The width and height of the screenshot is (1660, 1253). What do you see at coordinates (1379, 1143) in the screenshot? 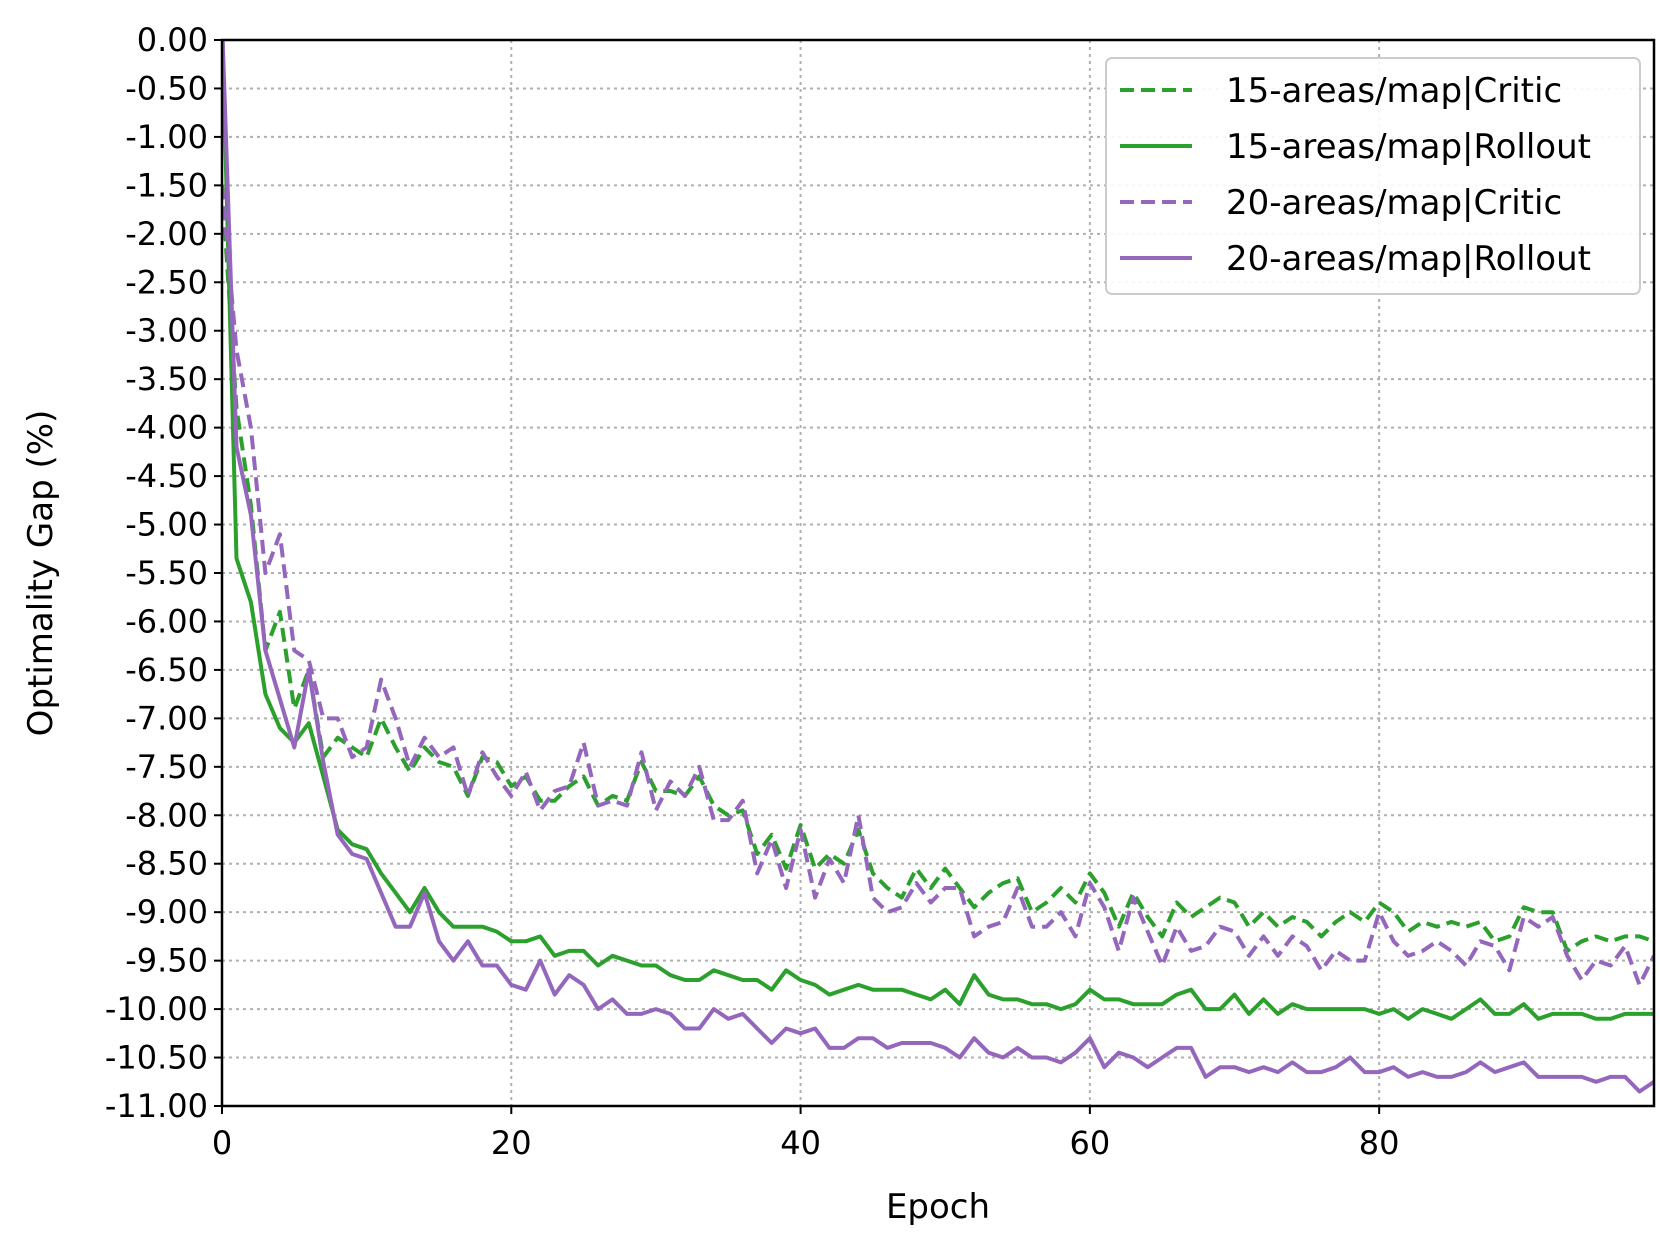
I see `x-tick-label: 80` at bounding box center [1379, 1143].